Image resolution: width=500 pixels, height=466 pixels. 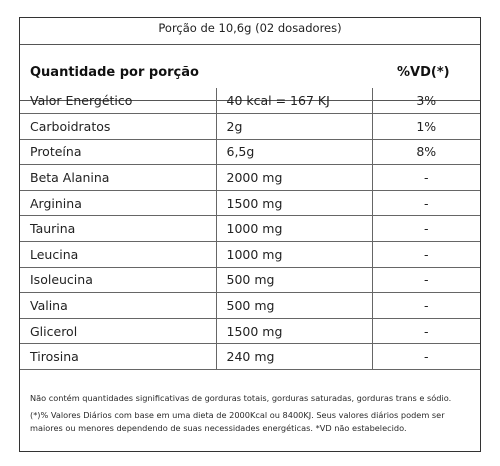 I want to click on table-row: Carboidratos 2g 1%, so click(x=250, y=126).